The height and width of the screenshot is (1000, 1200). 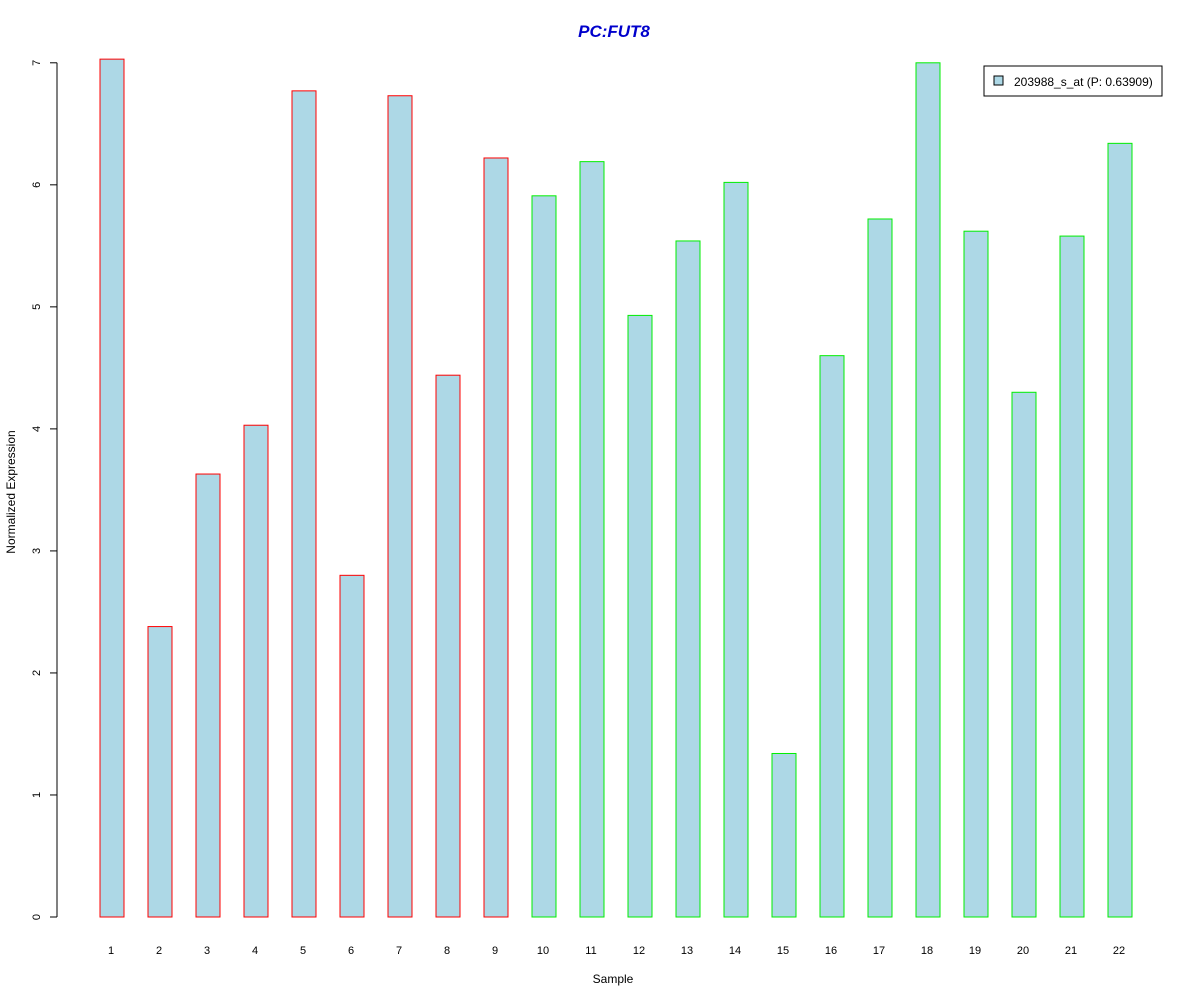 What do you see at coordinates (735, 951) in the screenshot?
I see `x-tick-label: 14` at bounding box center [735, 951].